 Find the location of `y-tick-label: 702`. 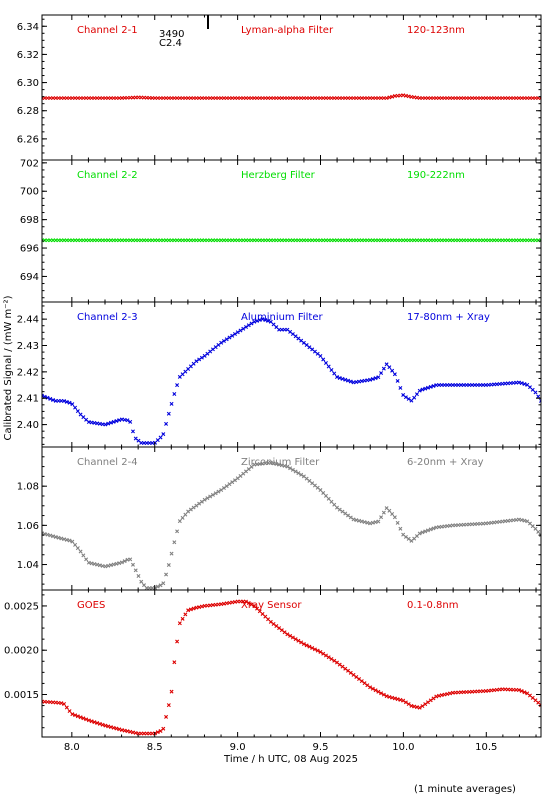

y-tick-label: 702 is located at coordinates (29, 163).